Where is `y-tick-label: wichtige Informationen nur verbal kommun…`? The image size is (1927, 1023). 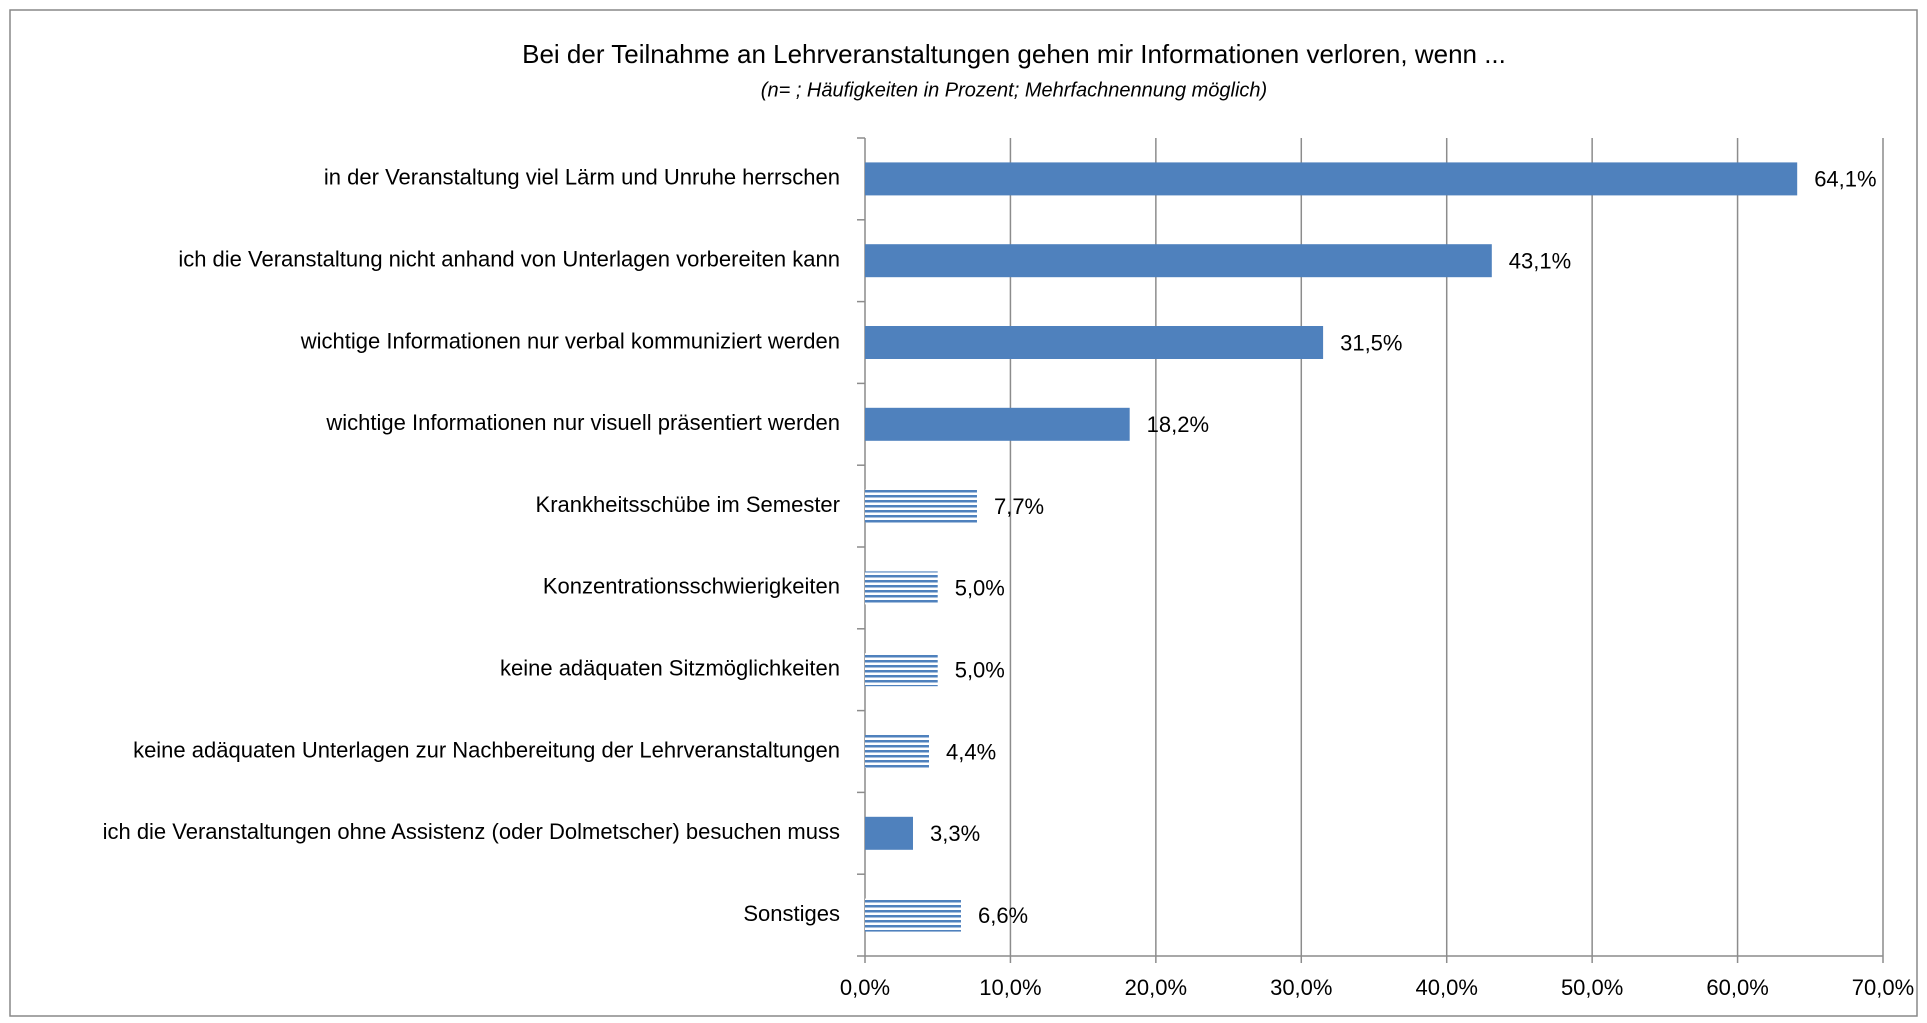 y-tick-label: wichtige Informationen nur verbal kommun… is located at coordinates (570, 340).